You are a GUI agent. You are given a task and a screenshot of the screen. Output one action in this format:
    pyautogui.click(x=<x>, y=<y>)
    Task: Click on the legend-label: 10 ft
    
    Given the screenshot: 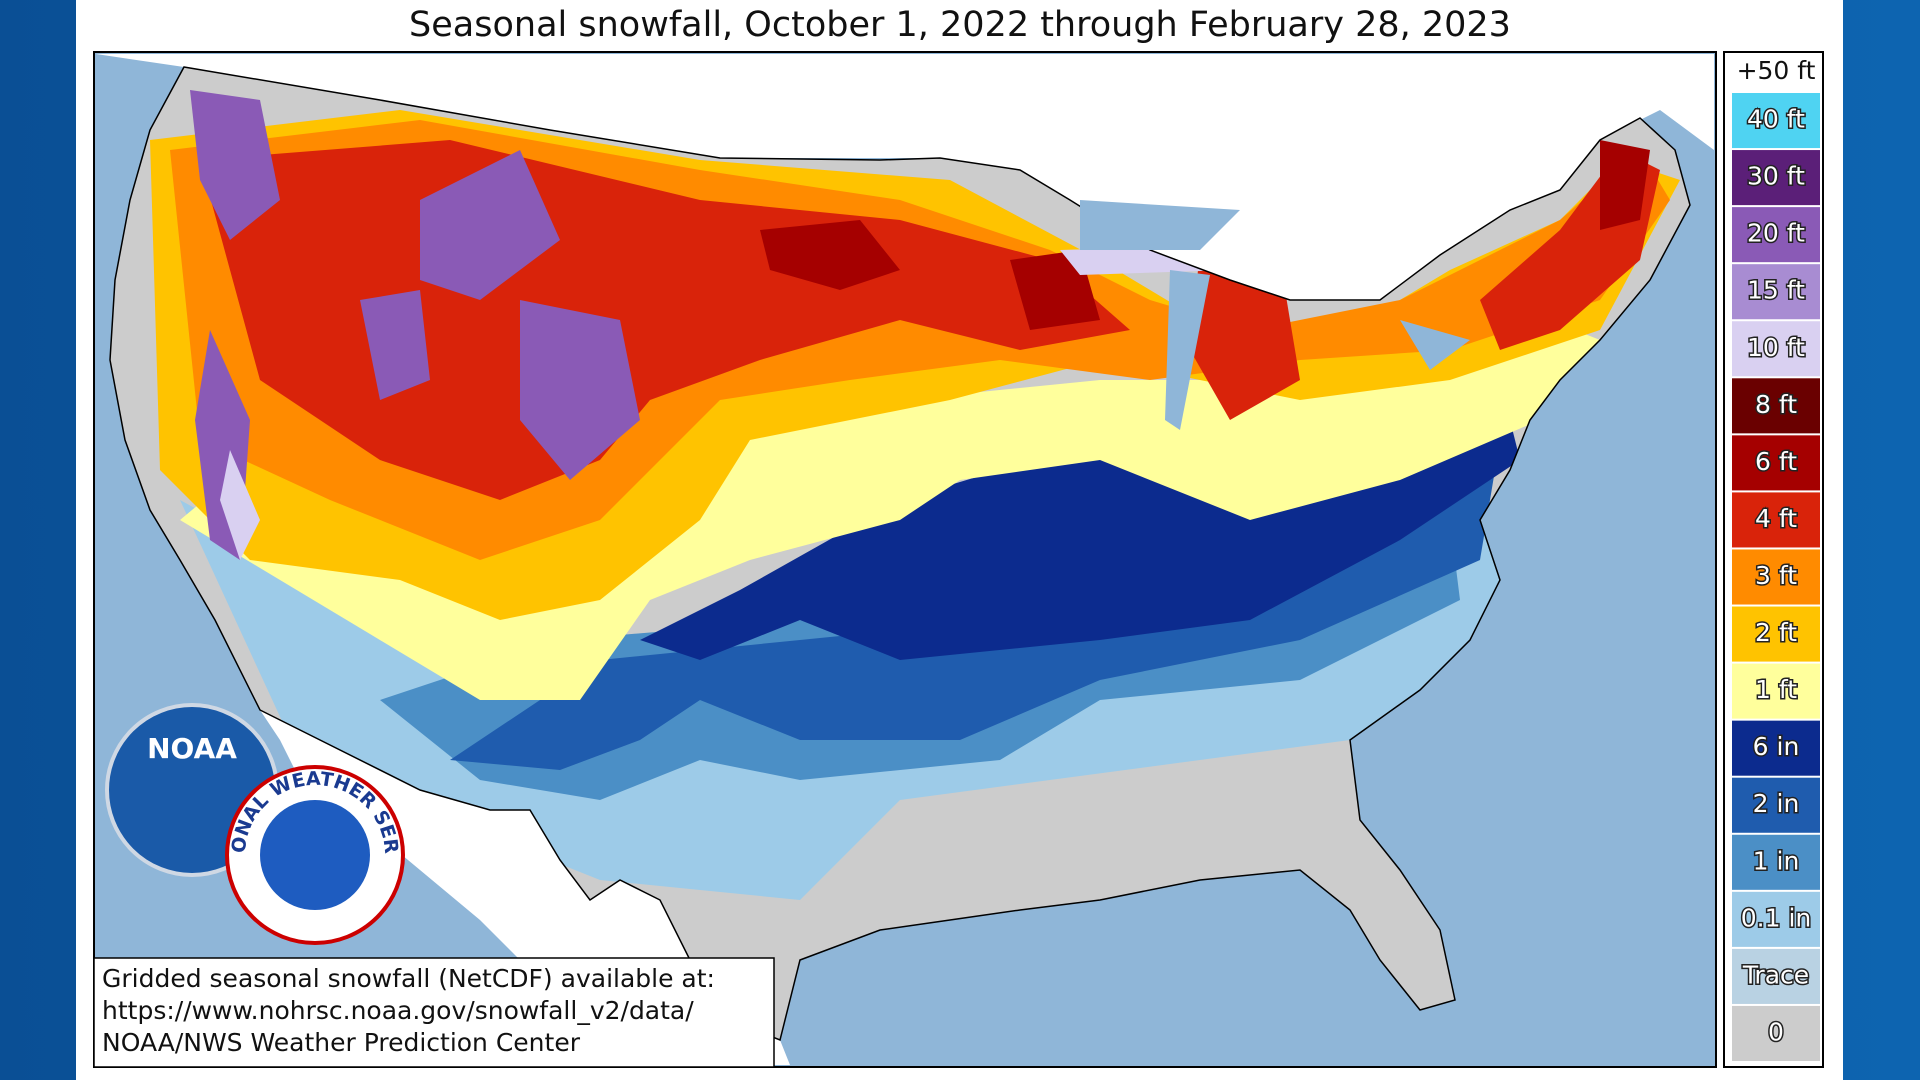 What is the action you would take?
    pyautogui.click(x=1776, y=347)
    